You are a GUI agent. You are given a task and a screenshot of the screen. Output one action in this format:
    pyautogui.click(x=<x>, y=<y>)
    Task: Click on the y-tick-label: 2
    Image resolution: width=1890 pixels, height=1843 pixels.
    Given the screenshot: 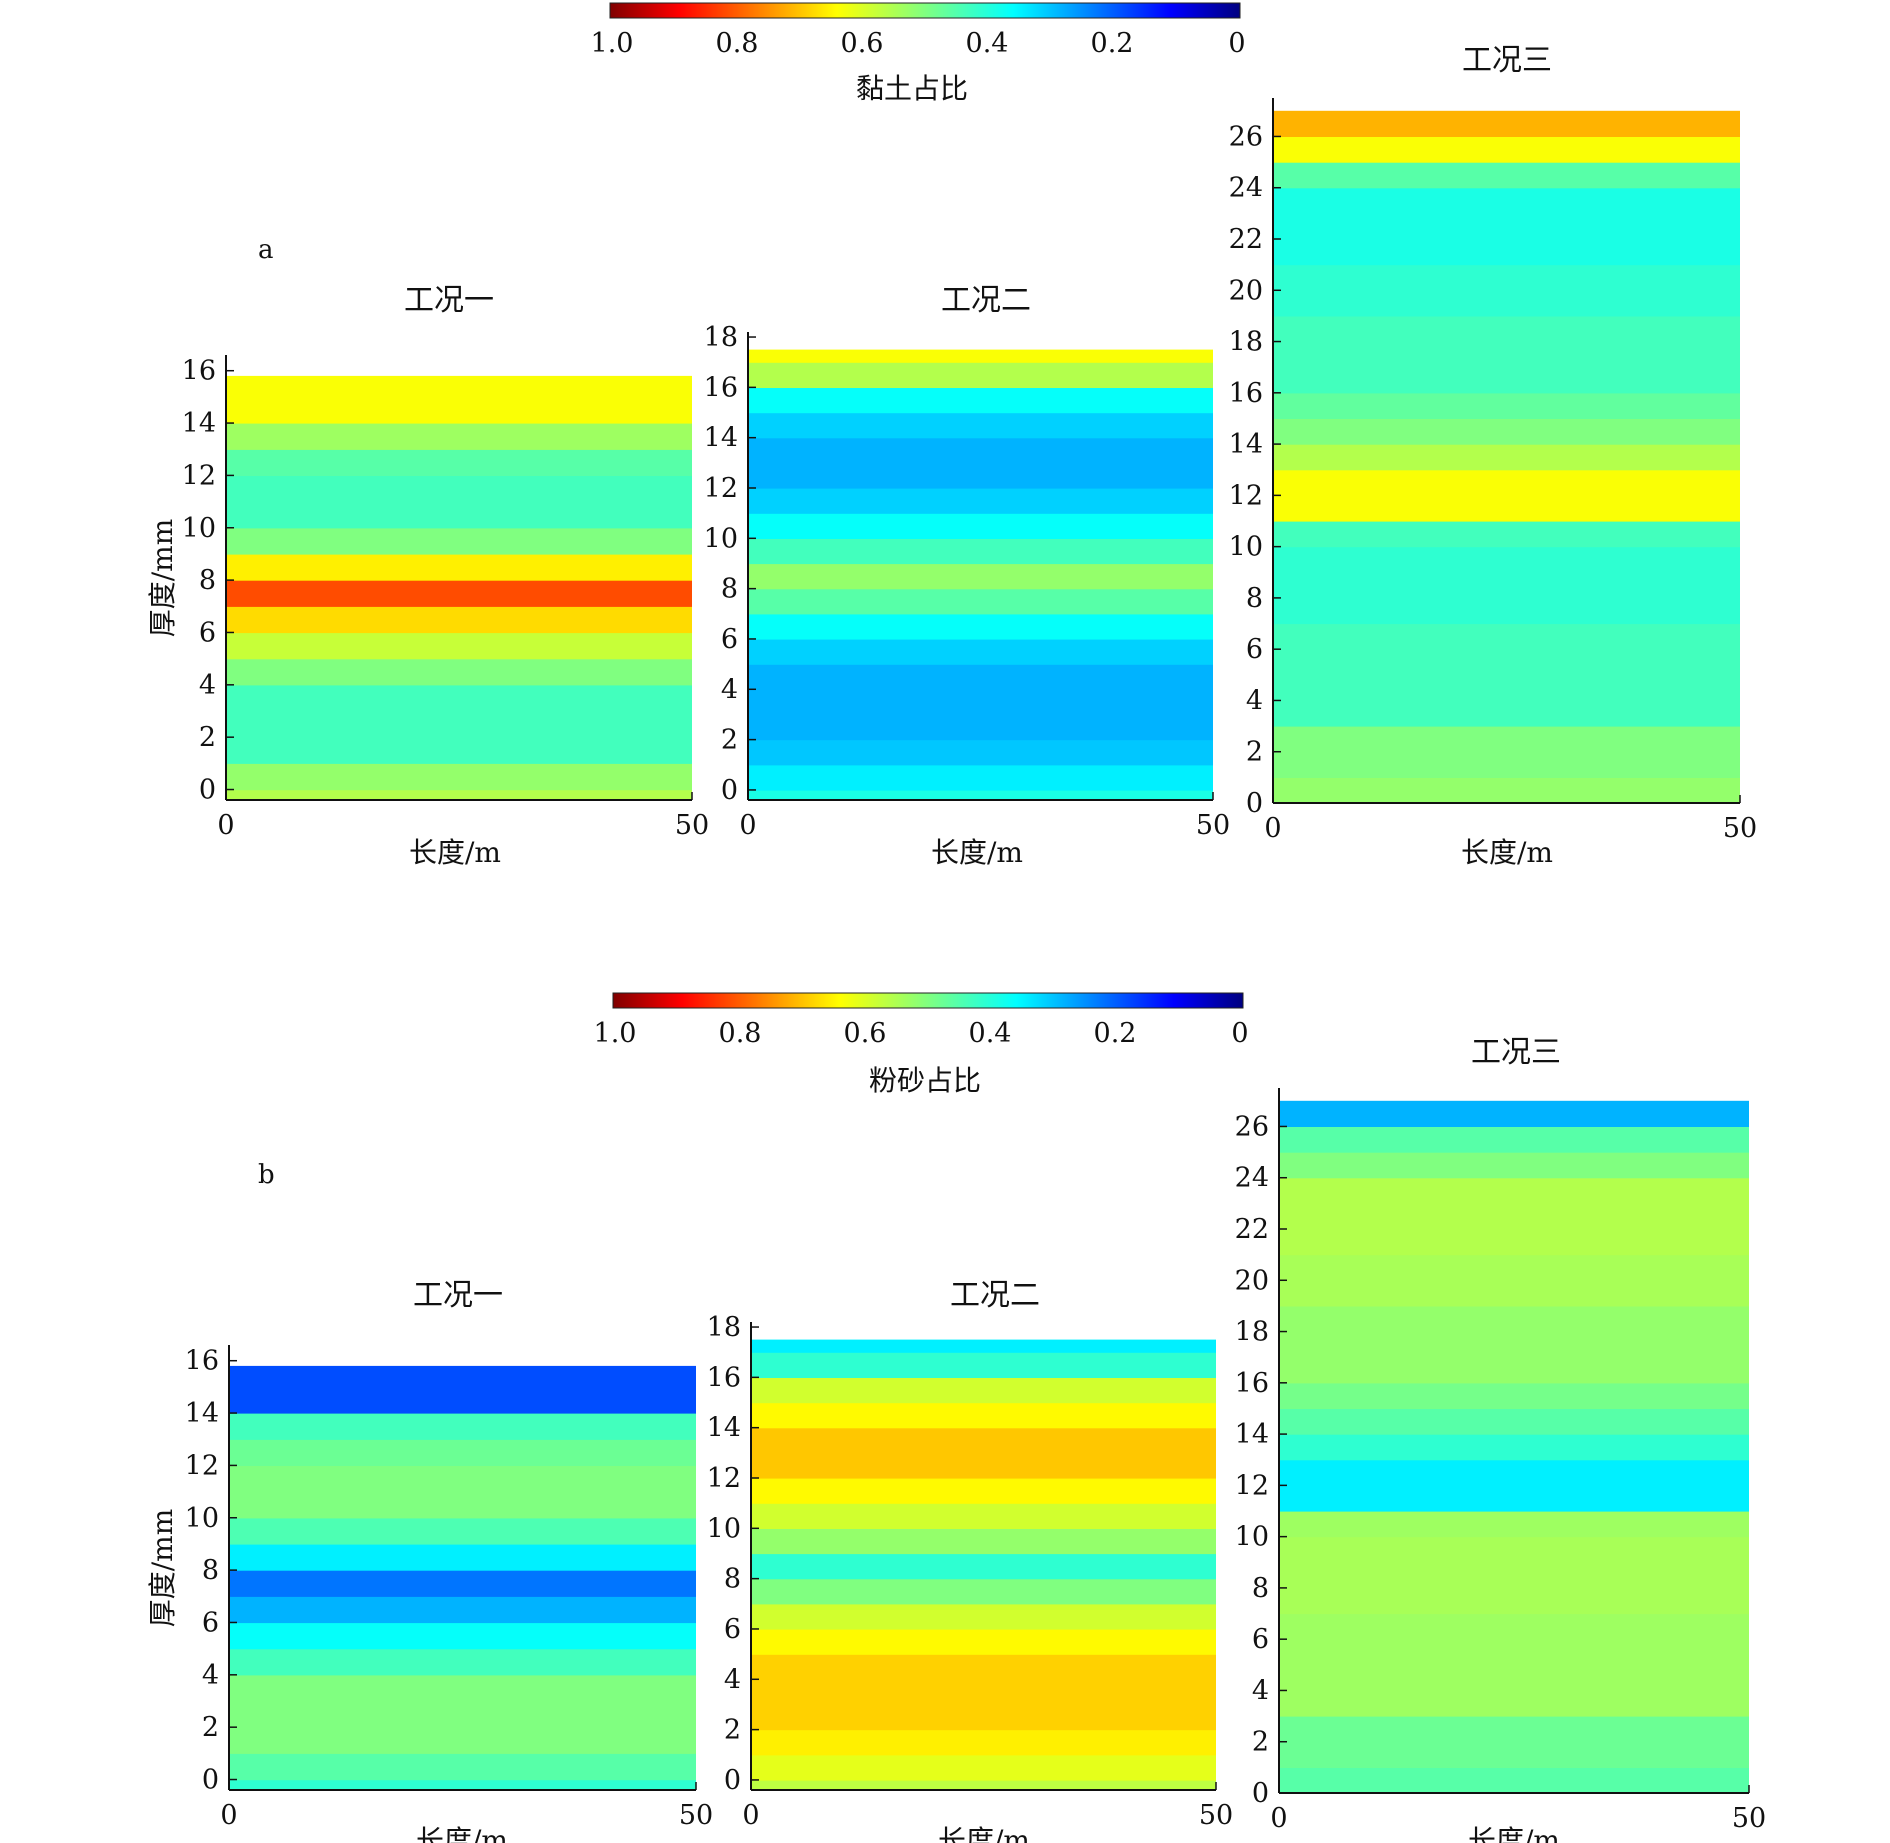 What is the action you would take?
    pyautogui.click(x=207, y=737)
    